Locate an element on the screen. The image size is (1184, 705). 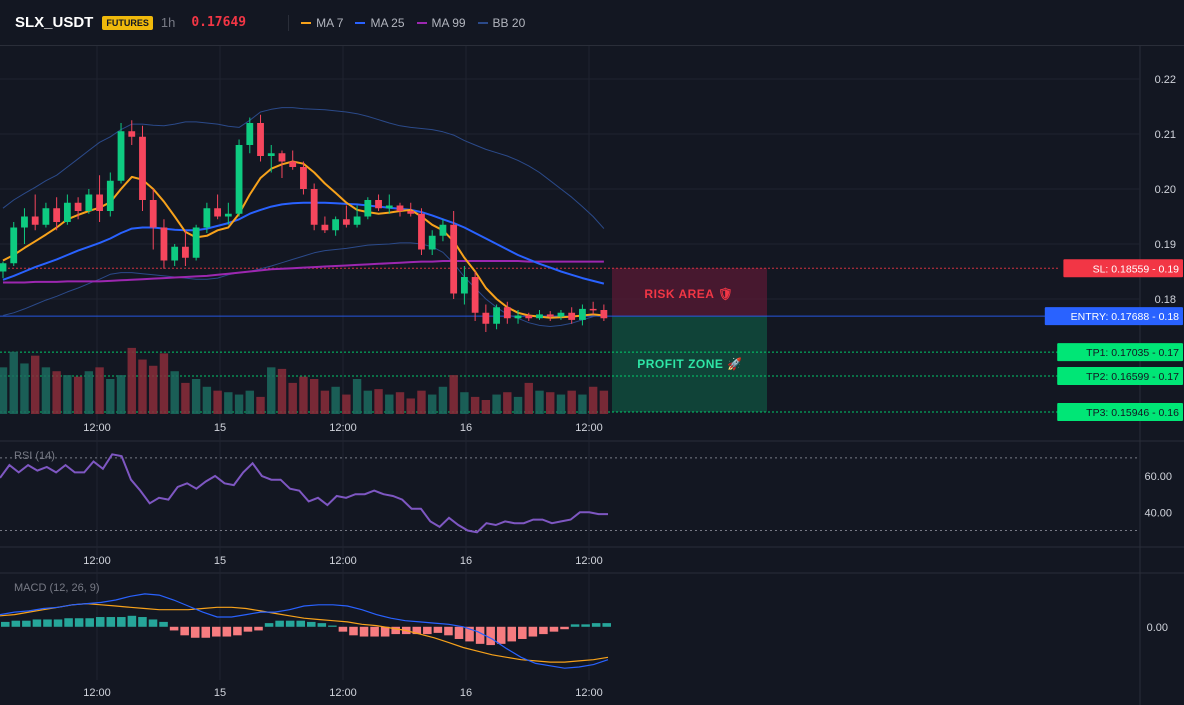
legend-bb20-label: BB 20 is located at coordinates (509, 22).